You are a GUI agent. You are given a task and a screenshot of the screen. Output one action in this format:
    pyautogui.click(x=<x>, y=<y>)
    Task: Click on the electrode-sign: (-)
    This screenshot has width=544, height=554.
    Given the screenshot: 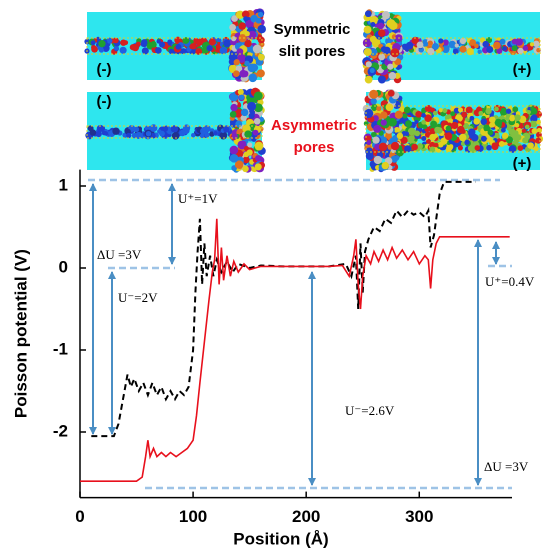 What is the action you would take?
    pyautogui.click(x=104, y=69)
    